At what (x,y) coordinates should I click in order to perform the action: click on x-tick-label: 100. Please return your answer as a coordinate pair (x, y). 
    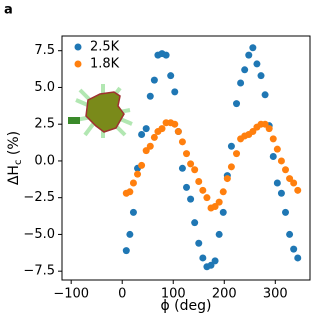
    Looking at the image, I should click on (173, 294).